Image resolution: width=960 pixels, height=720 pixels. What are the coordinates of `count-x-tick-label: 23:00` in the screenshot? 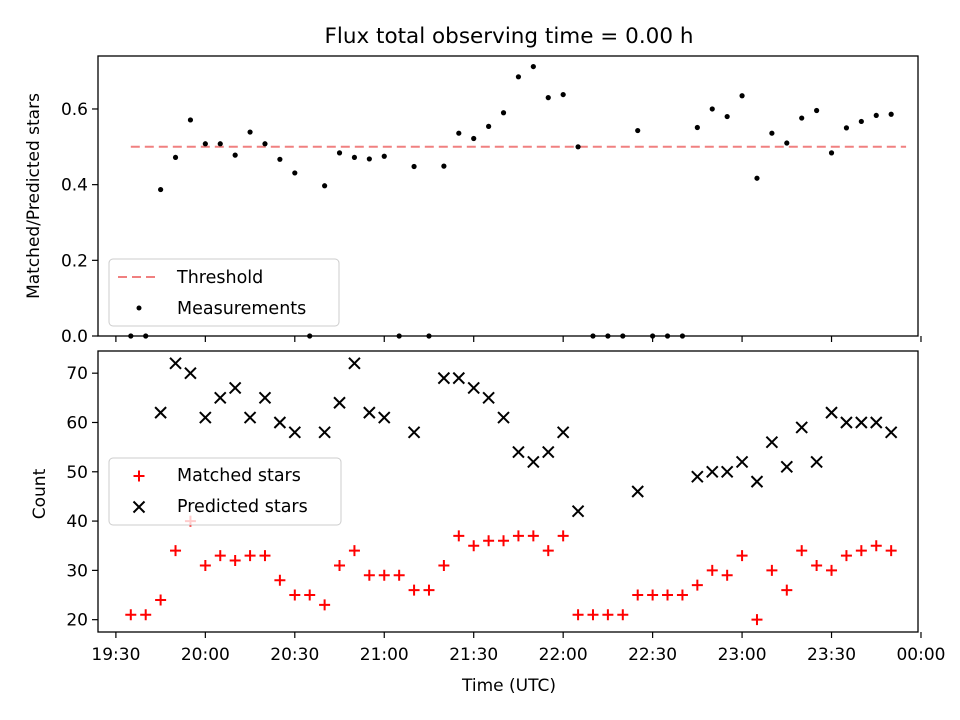 It's located at (742, 655).